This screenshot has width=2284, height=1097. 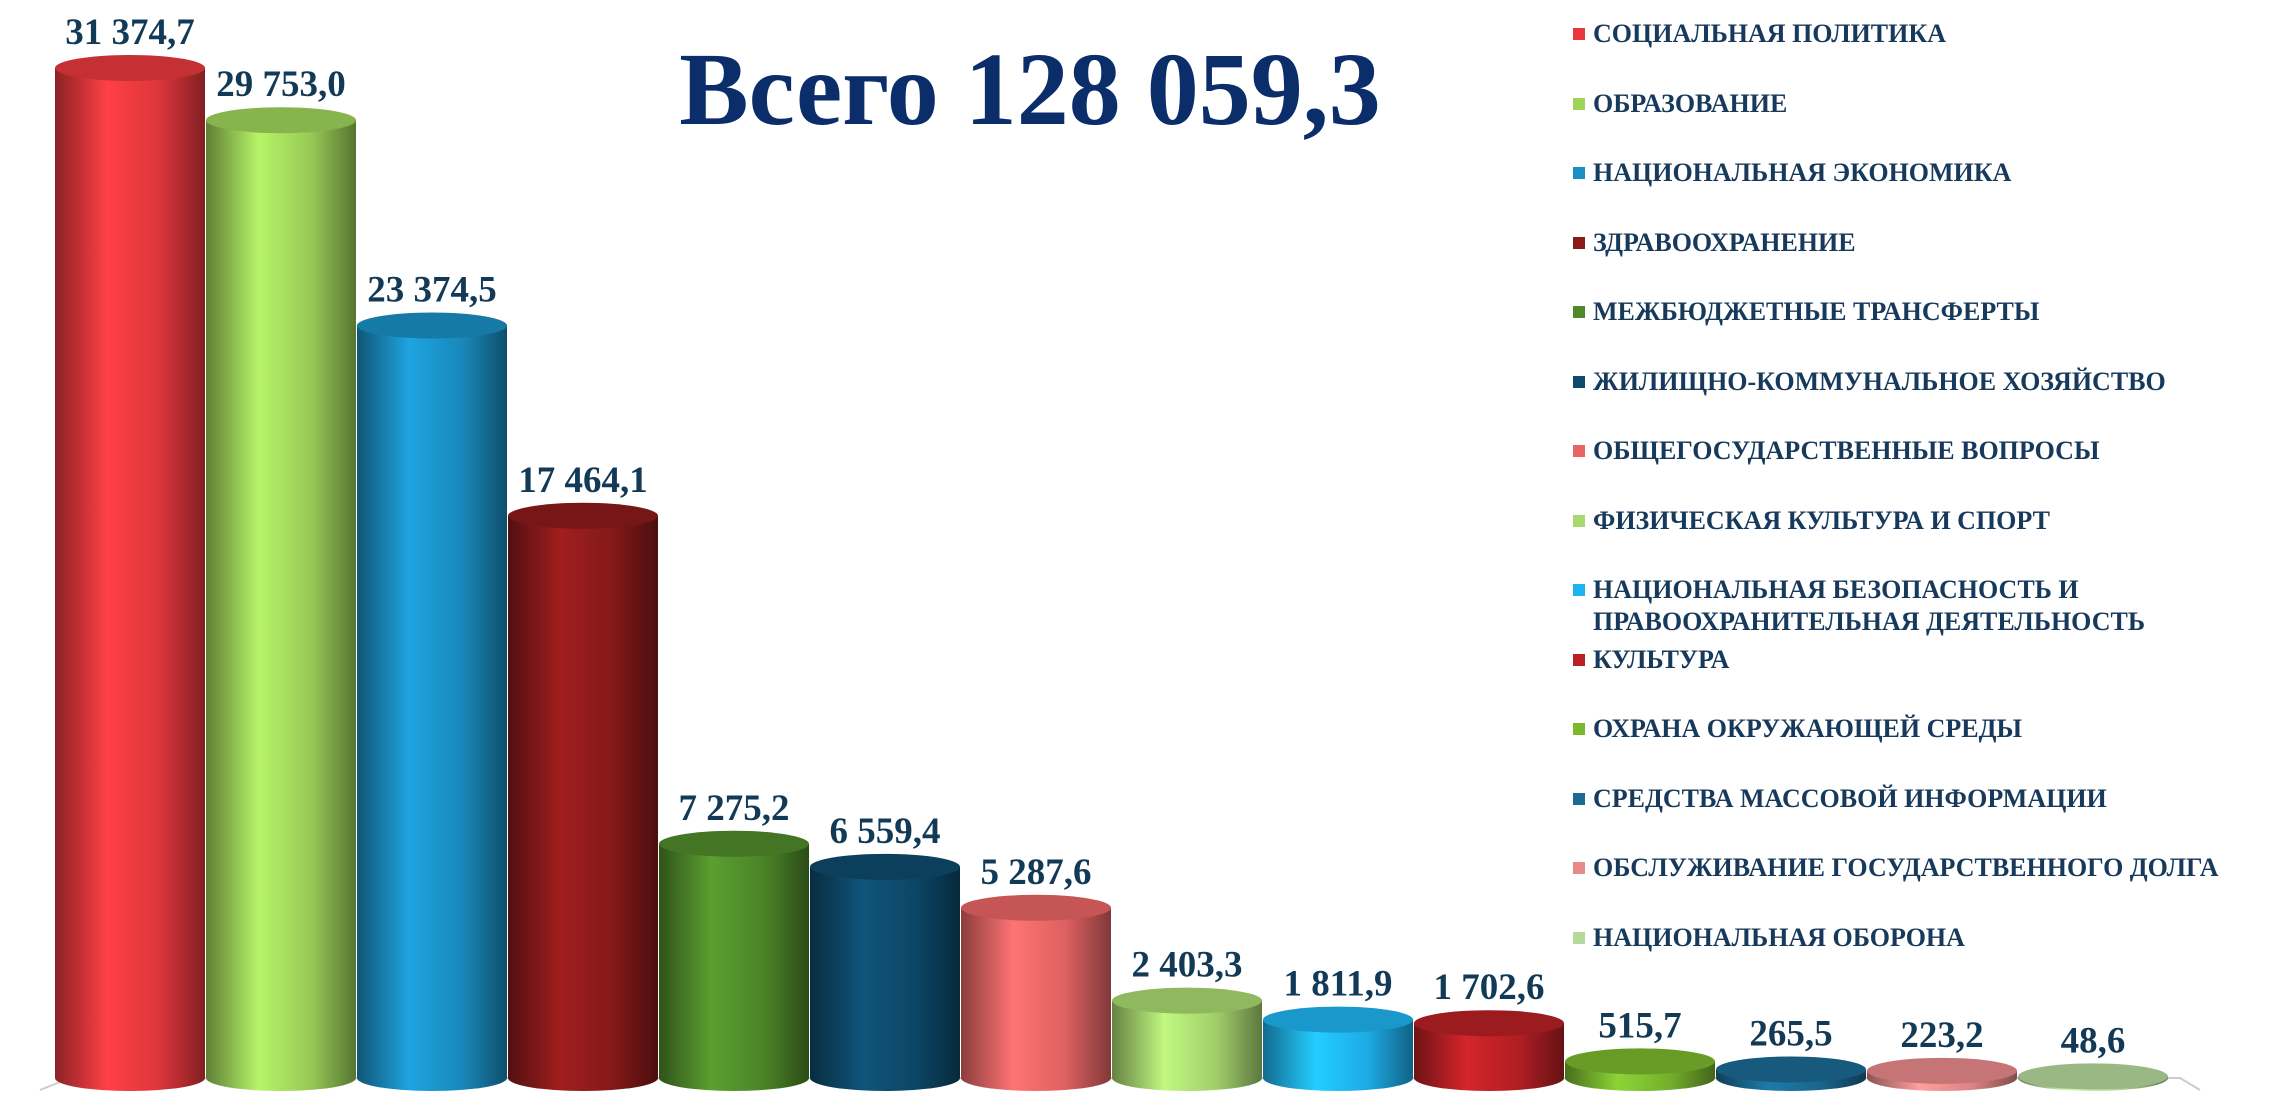 I want to click on legend-item: НАЦИОНАЛЬНАЯ ЭКОНОМИКА, so click(x=1925, y=192).